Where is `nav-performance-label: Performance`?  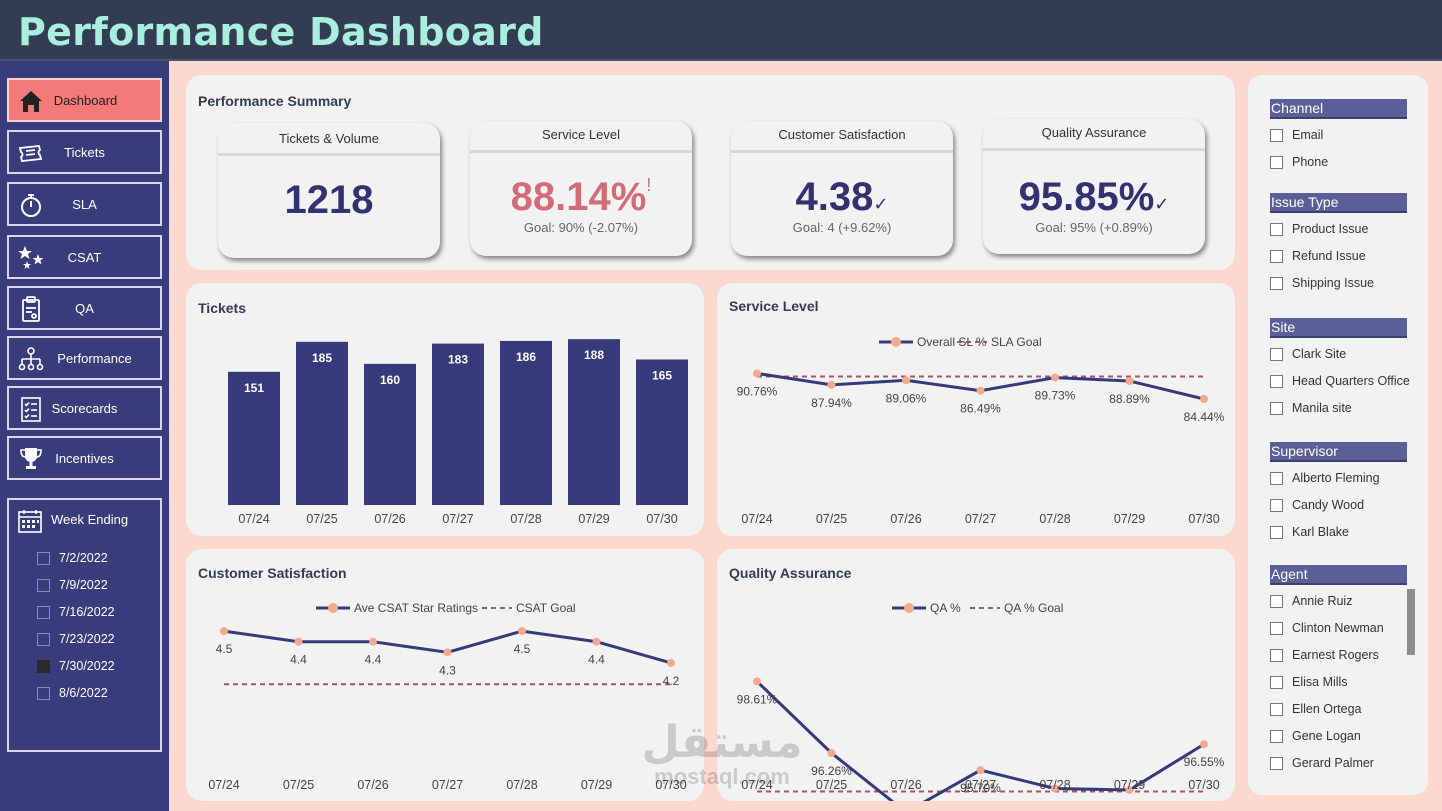 nav-performance-label: Performance is located at coordinates (94, 358).